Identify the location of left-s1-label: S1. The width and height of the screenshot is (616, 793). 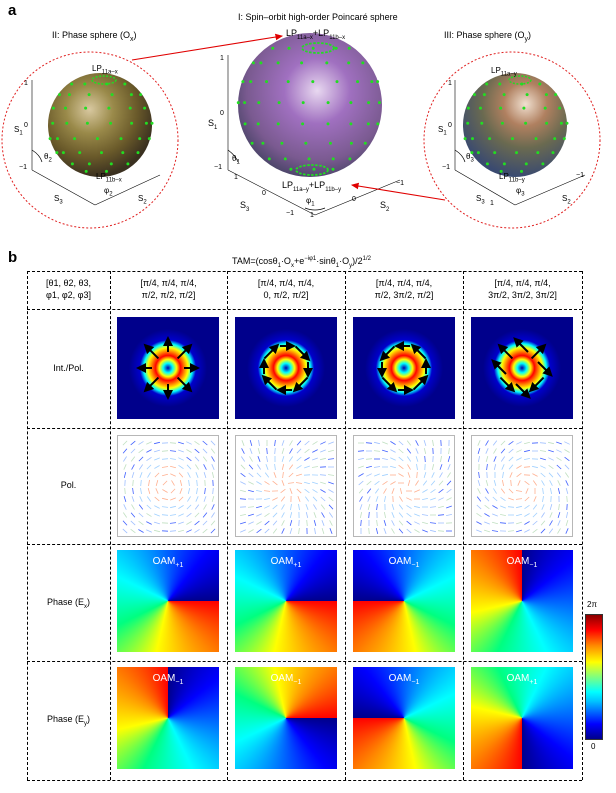
(18, 131).